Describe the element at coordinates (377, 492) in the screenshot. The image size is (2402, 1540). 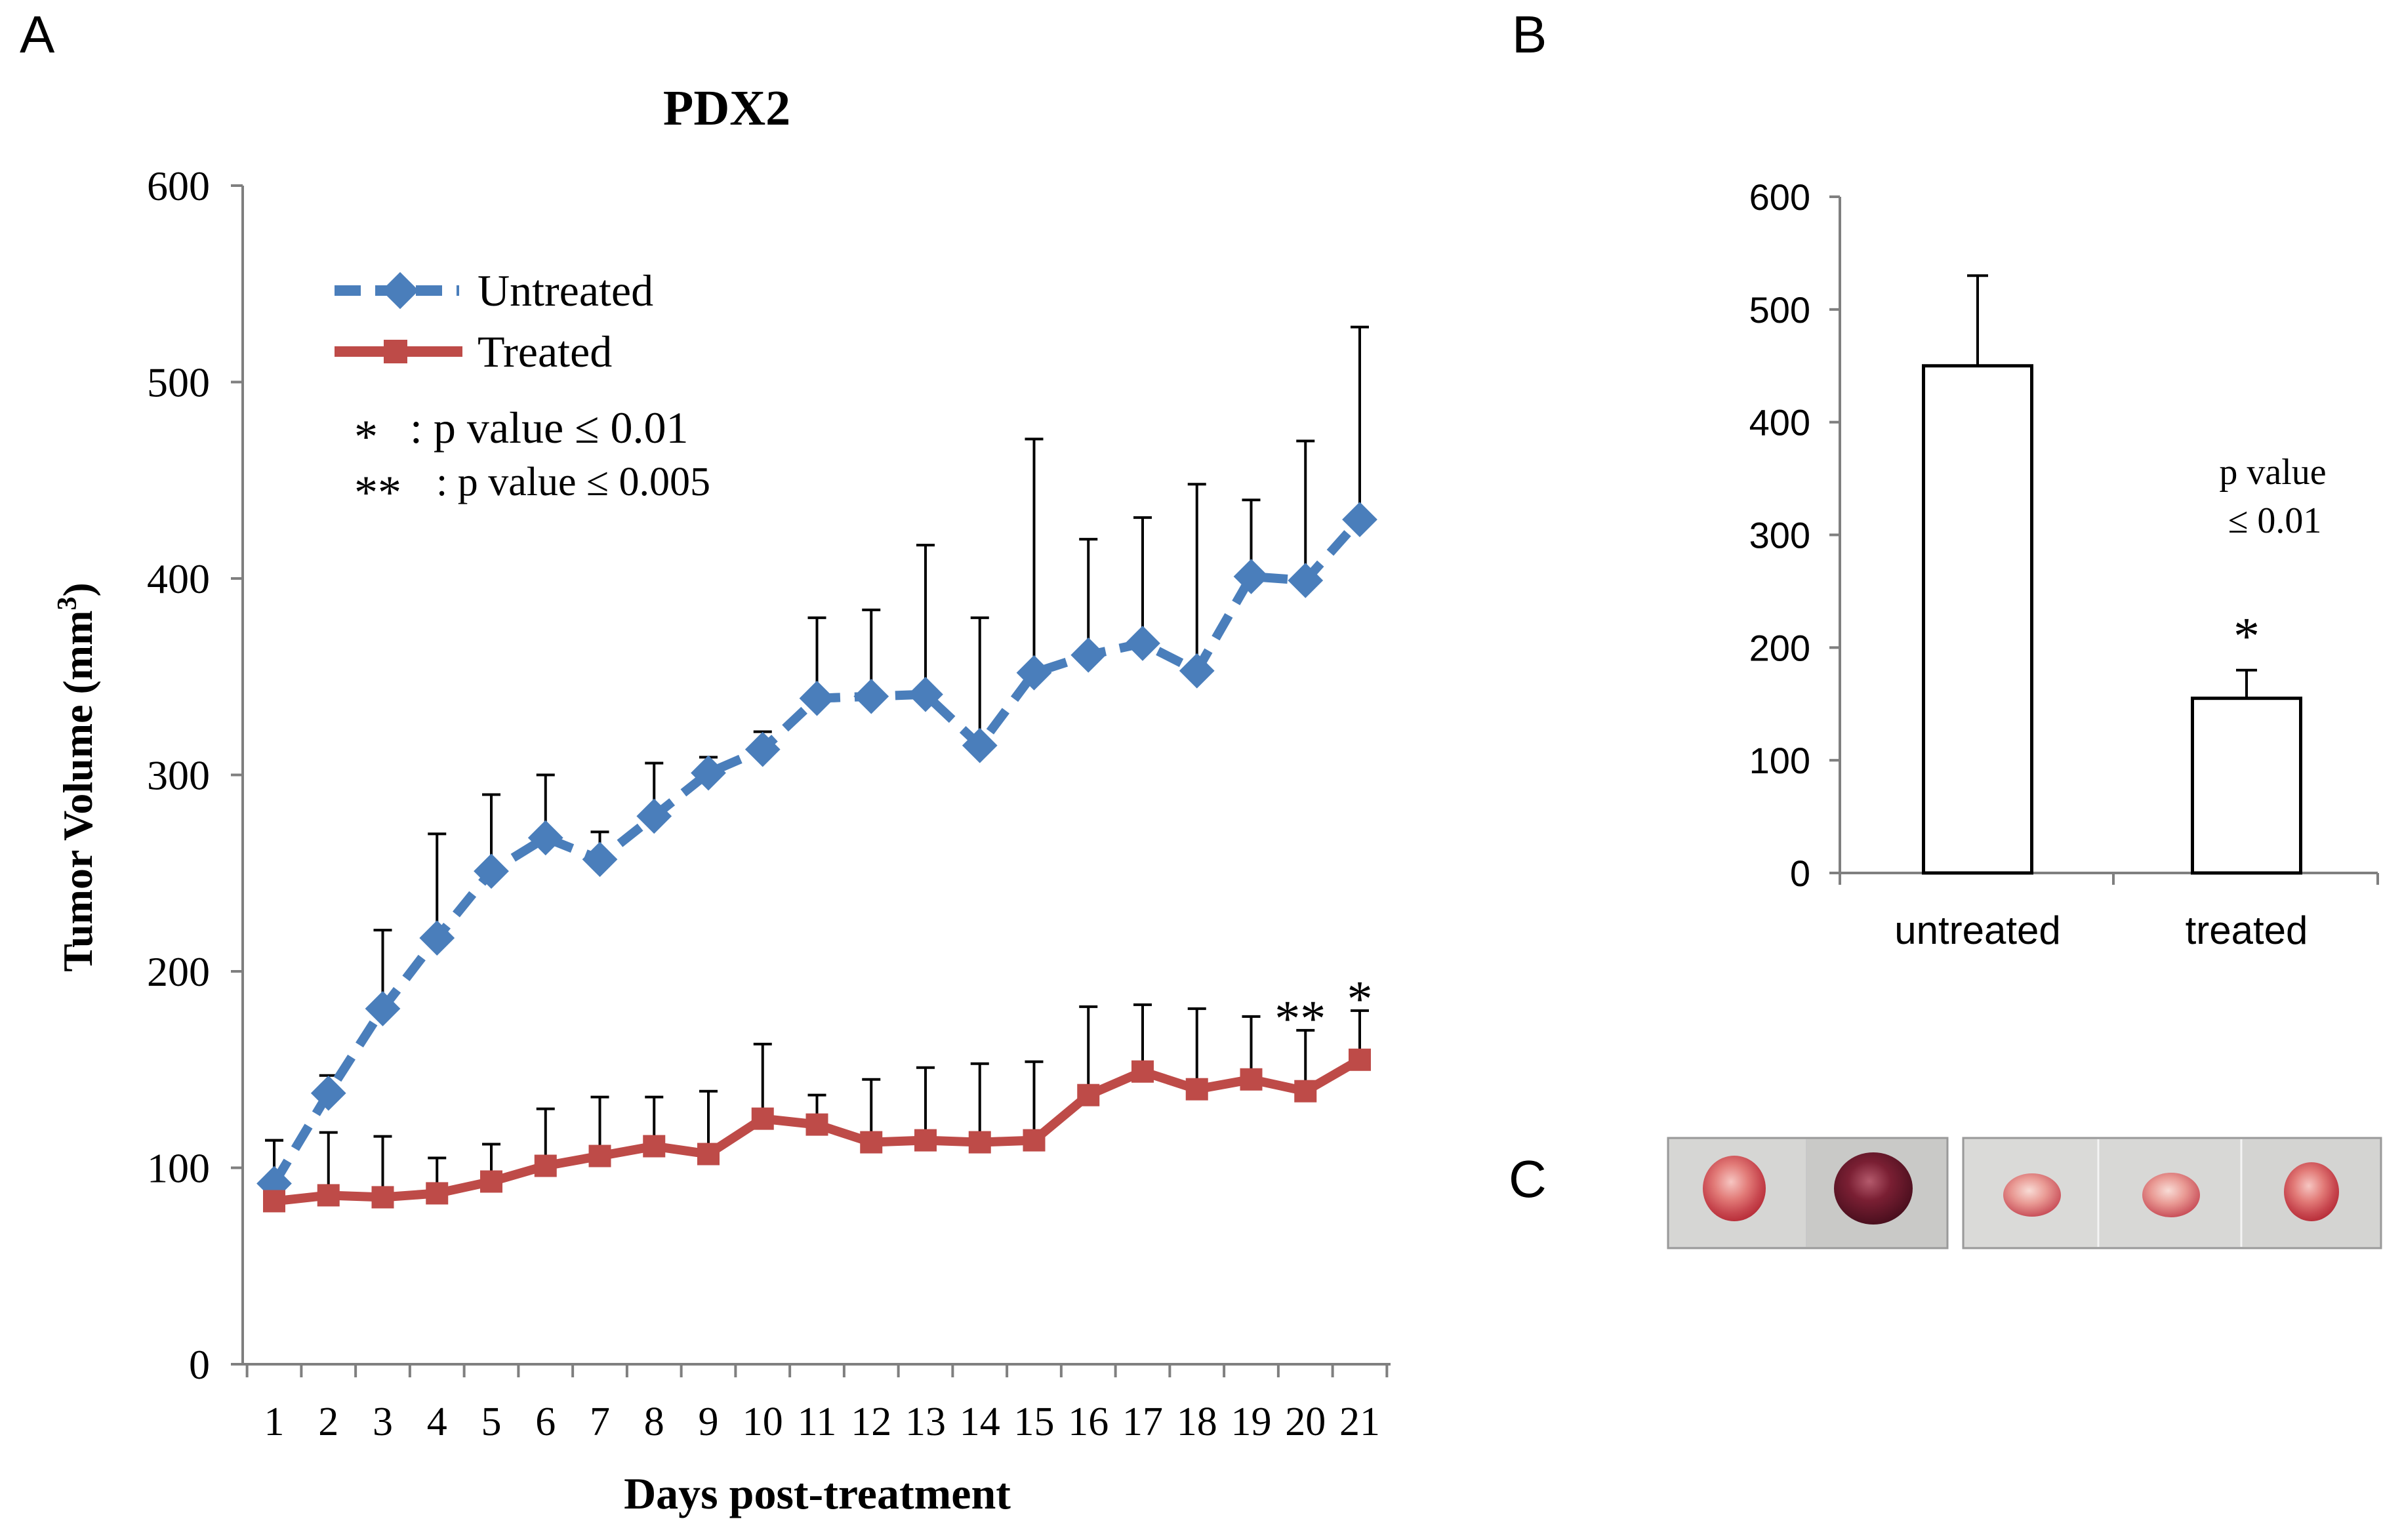
I see `annotation-2-mark: **` at that location.